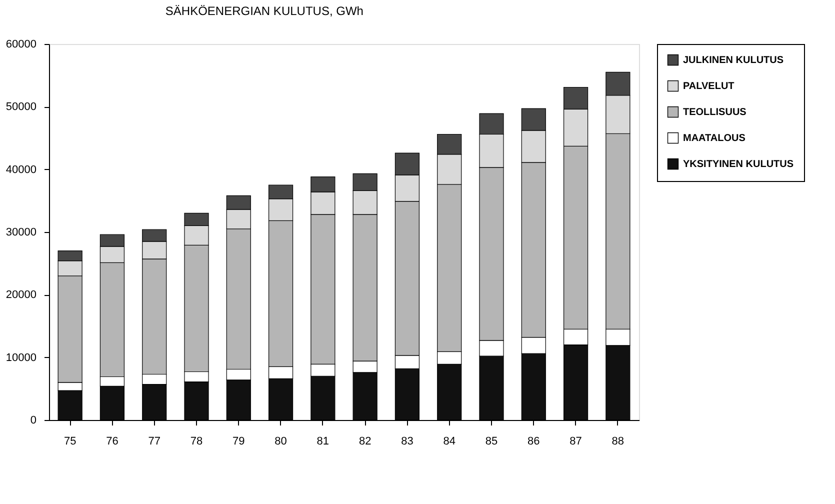  What do you see at coordinates (407, 442) in the screenshot?
I see `x-tick-label: 83` at bounding box center [407, 442].